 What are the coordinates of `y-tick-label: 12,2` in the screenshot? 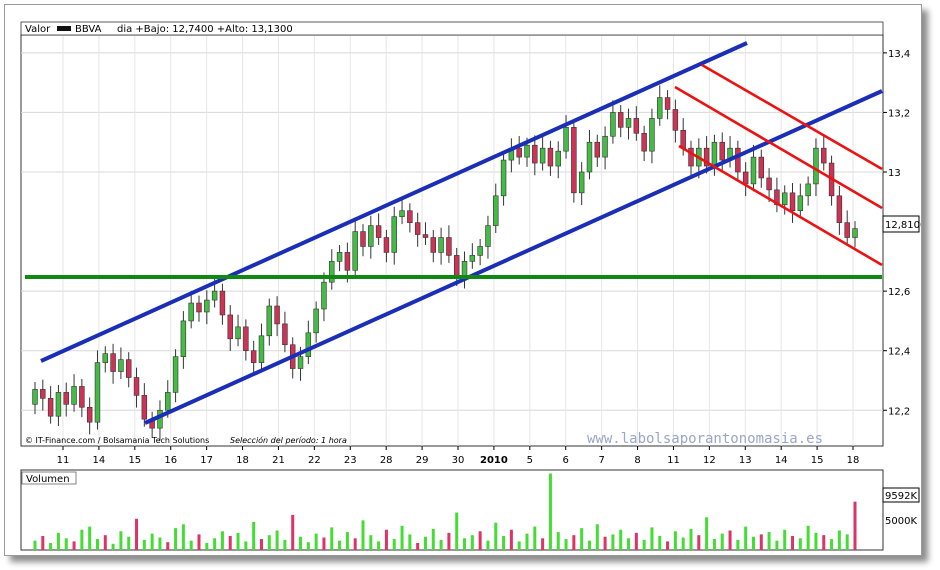 It's located at (899, 411).